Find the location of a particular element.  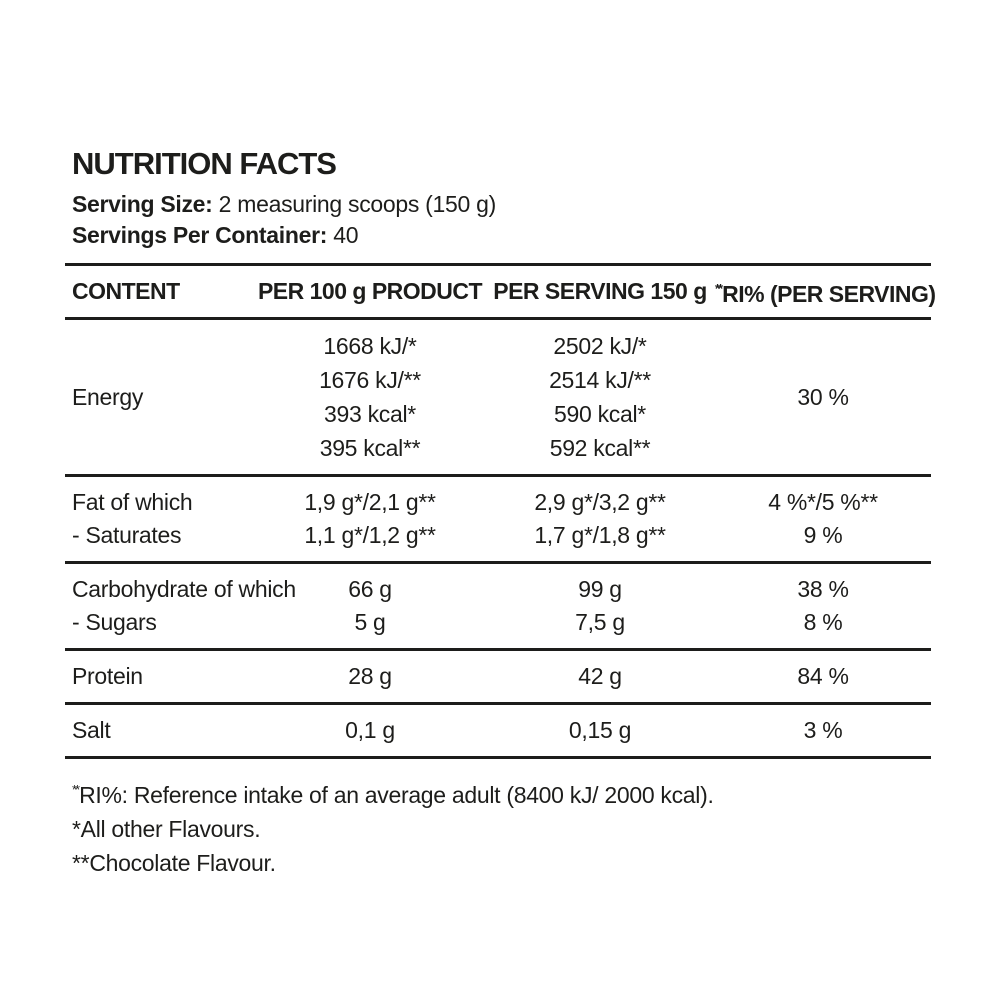

serving-size-line: Serving Size: 2 measuring scoops (150 g) is located at coordinates (500, 204).